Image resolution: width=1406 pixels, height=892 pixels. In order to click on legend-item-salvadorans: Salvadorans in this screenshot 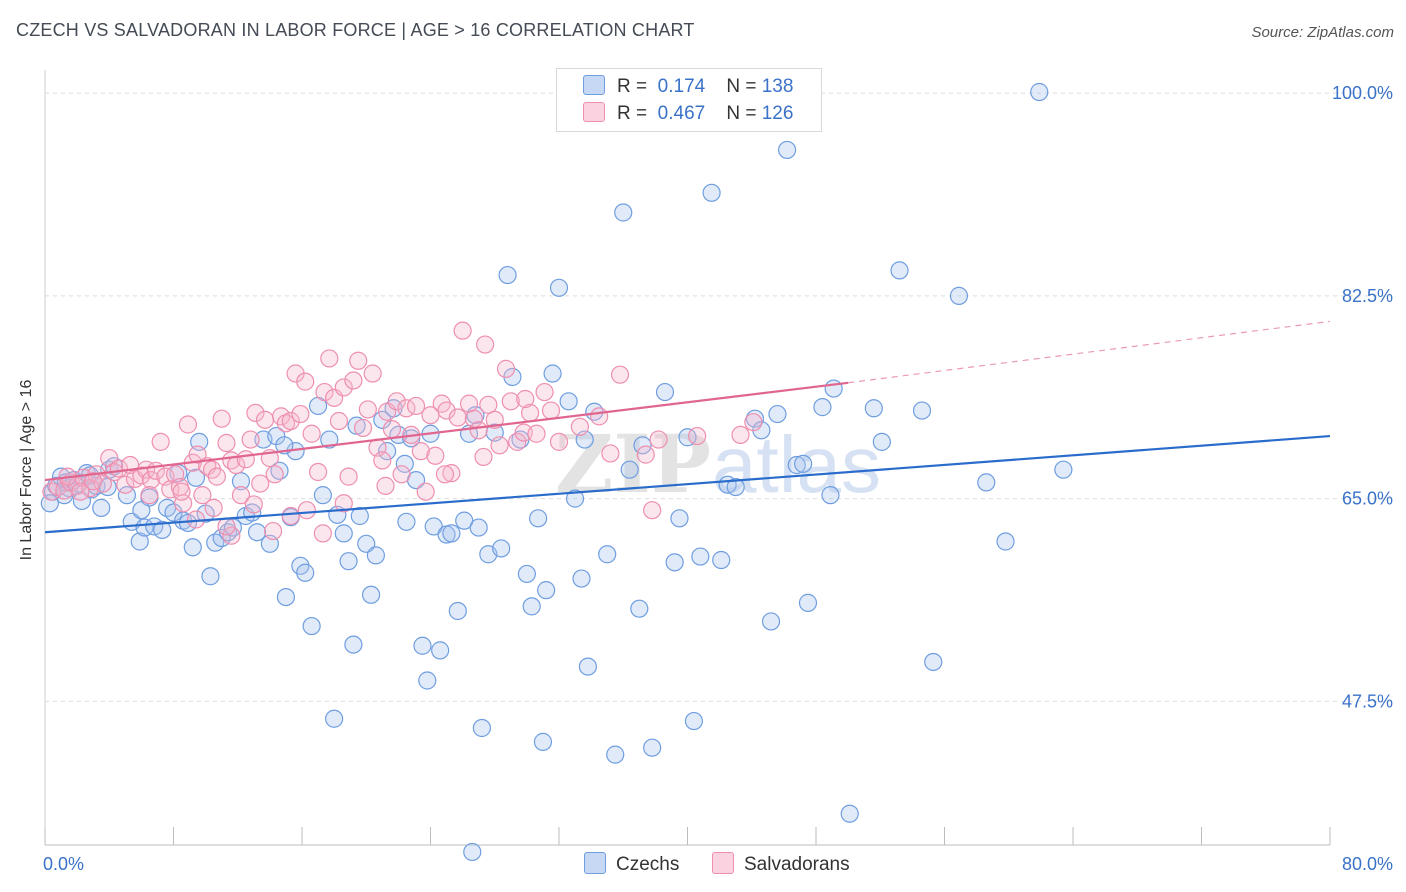, I will do `click(781, 864)`.